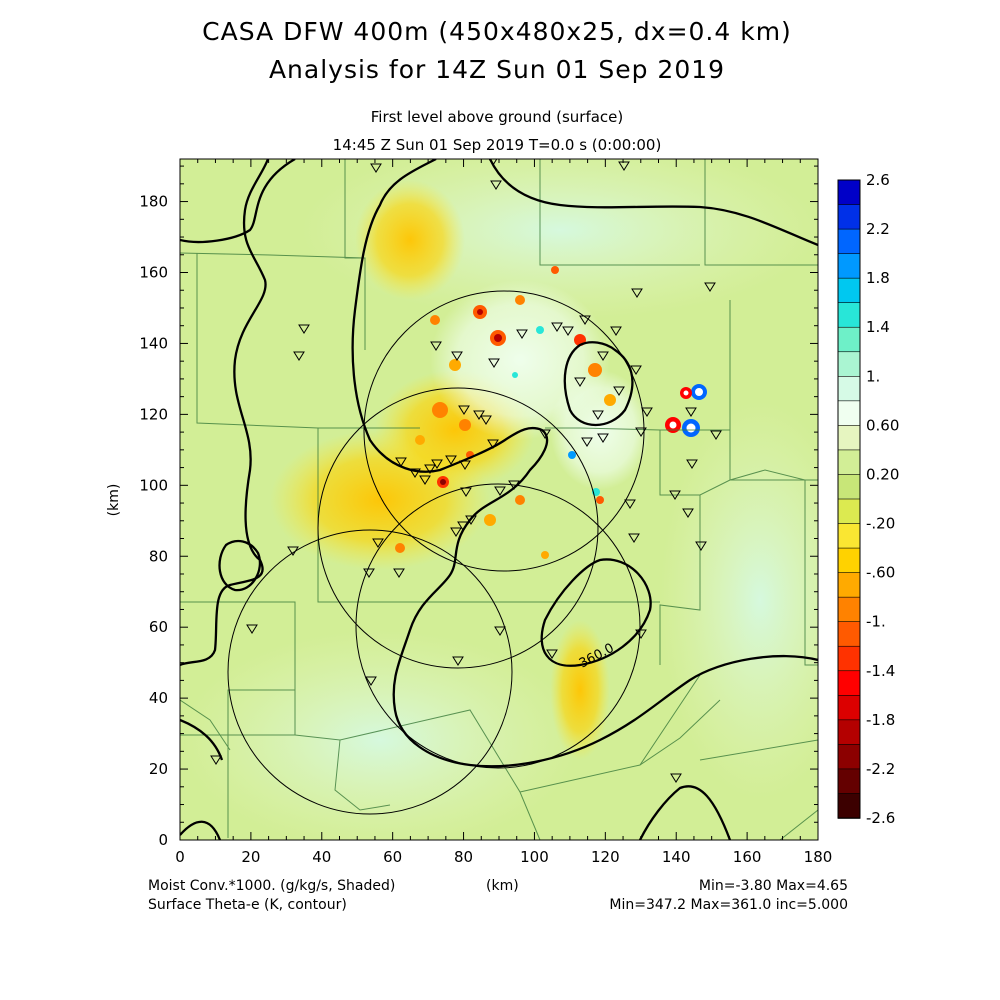 The width and height of the screenshot is (1000, 1000). What do you see at coordinates (158, 627) in the screenshot?
I see `y-tick-label: 60` at bounding box center [158, 627].